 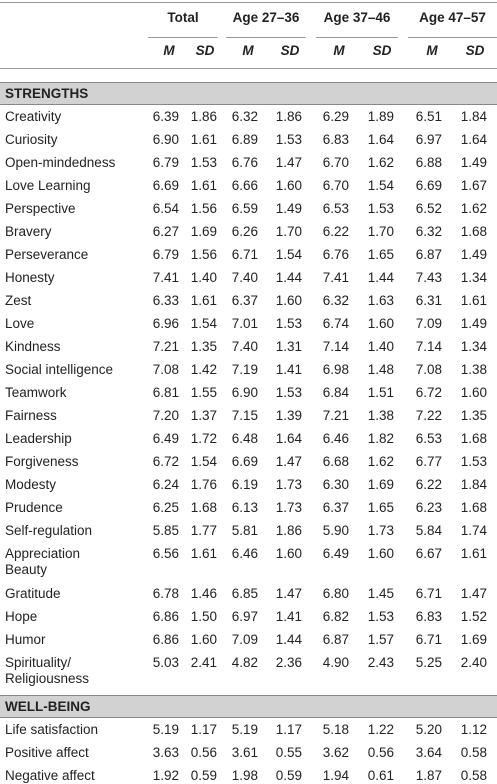 I want to click on row-label: Fairness, so click(x=31, y=415).